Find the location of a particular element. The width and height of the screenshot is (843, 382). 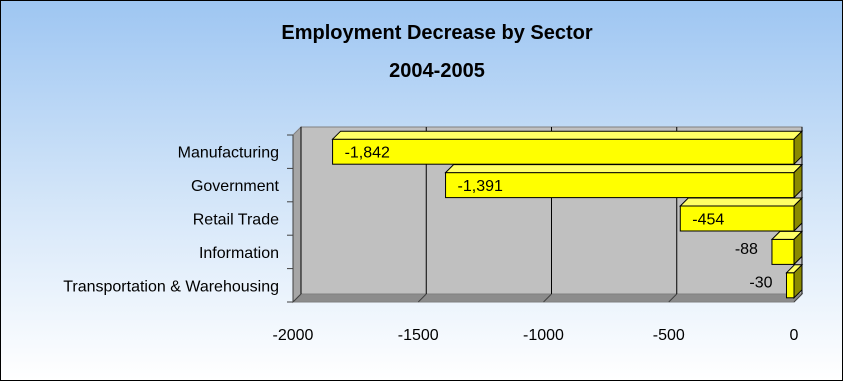

x-tick-label: -500 is located at coordinates (669, 335).